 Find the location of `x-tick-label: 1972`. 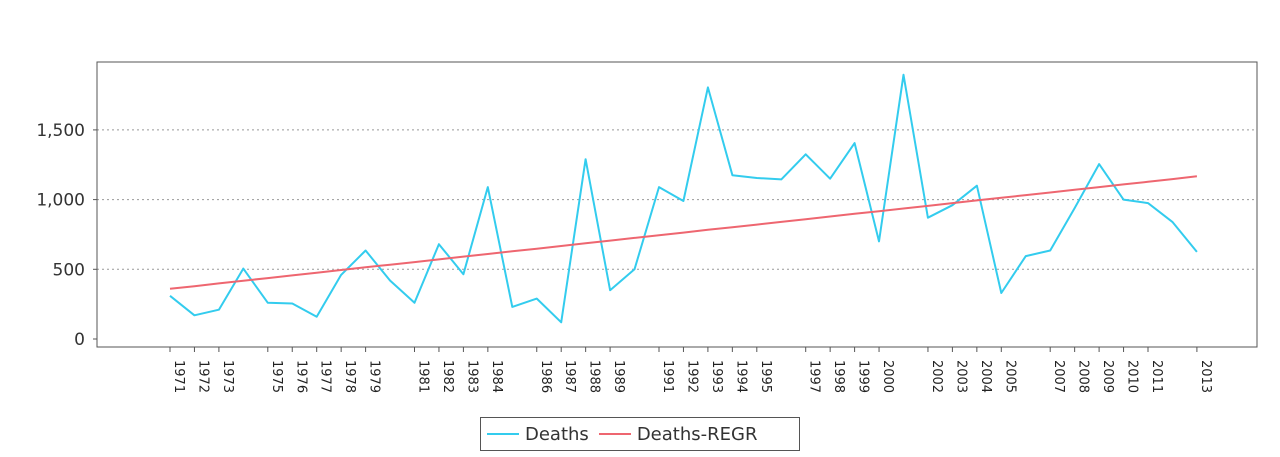

x-tick-label: 1972 is located at coordinates (202, 376).